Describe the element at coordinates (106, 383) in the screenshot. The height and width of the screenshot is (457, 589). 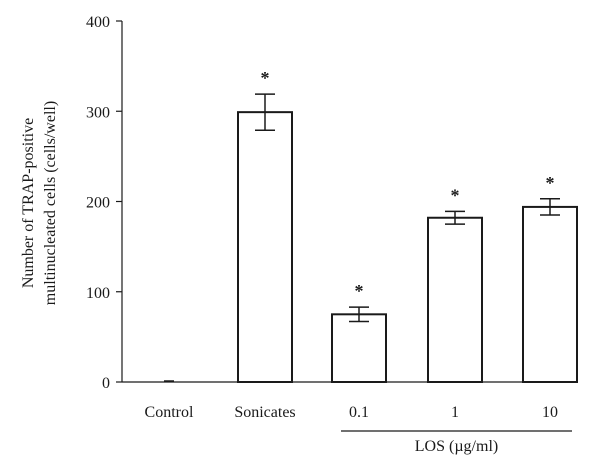
I see `y-tick-label: 0` at that location.